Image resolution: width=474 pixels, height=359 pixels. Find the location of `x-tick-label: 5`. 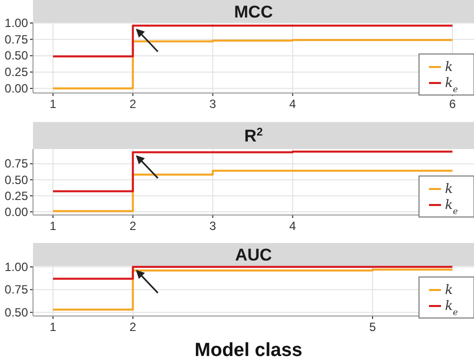

x-tick-label: 5 is located at coordinates (372, 327).